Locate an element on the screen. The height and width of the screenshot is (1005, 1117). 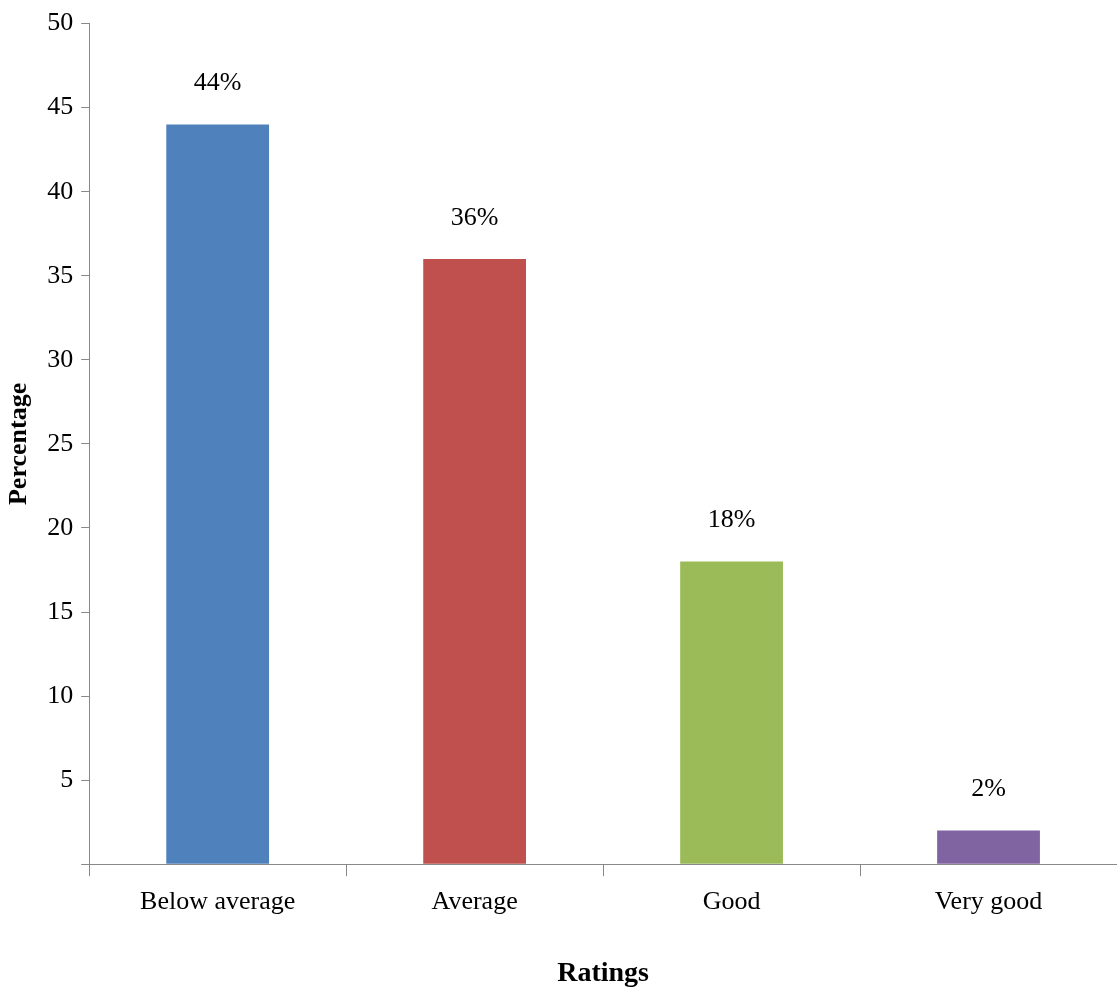
y-tick-label: 20 is located at coordinates (60, 526).